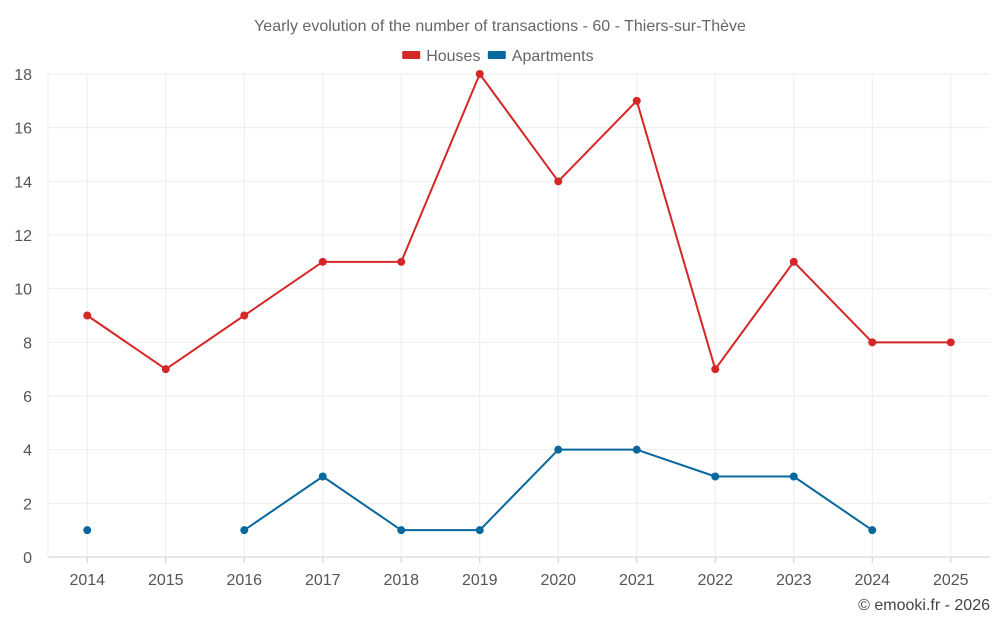  Describe the element at coordinates (480, 490) in the screenshot. I see `series-apartments` at that location.